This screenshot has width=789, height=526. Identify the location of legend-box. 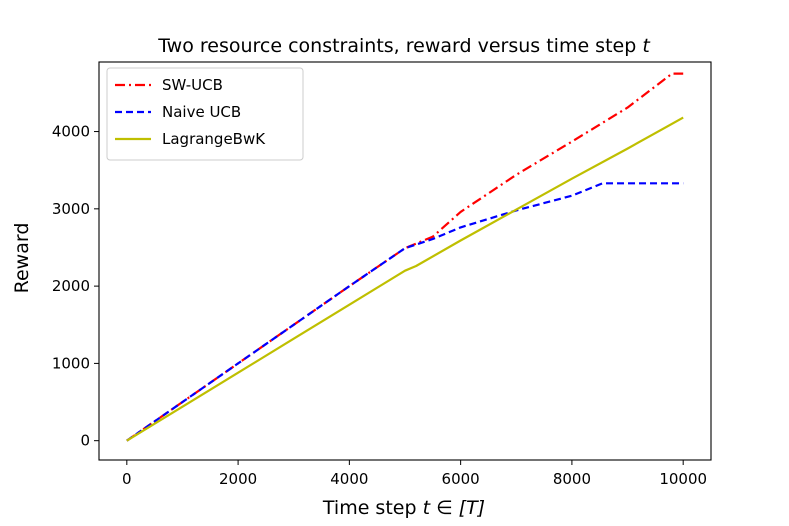
(205, 114).